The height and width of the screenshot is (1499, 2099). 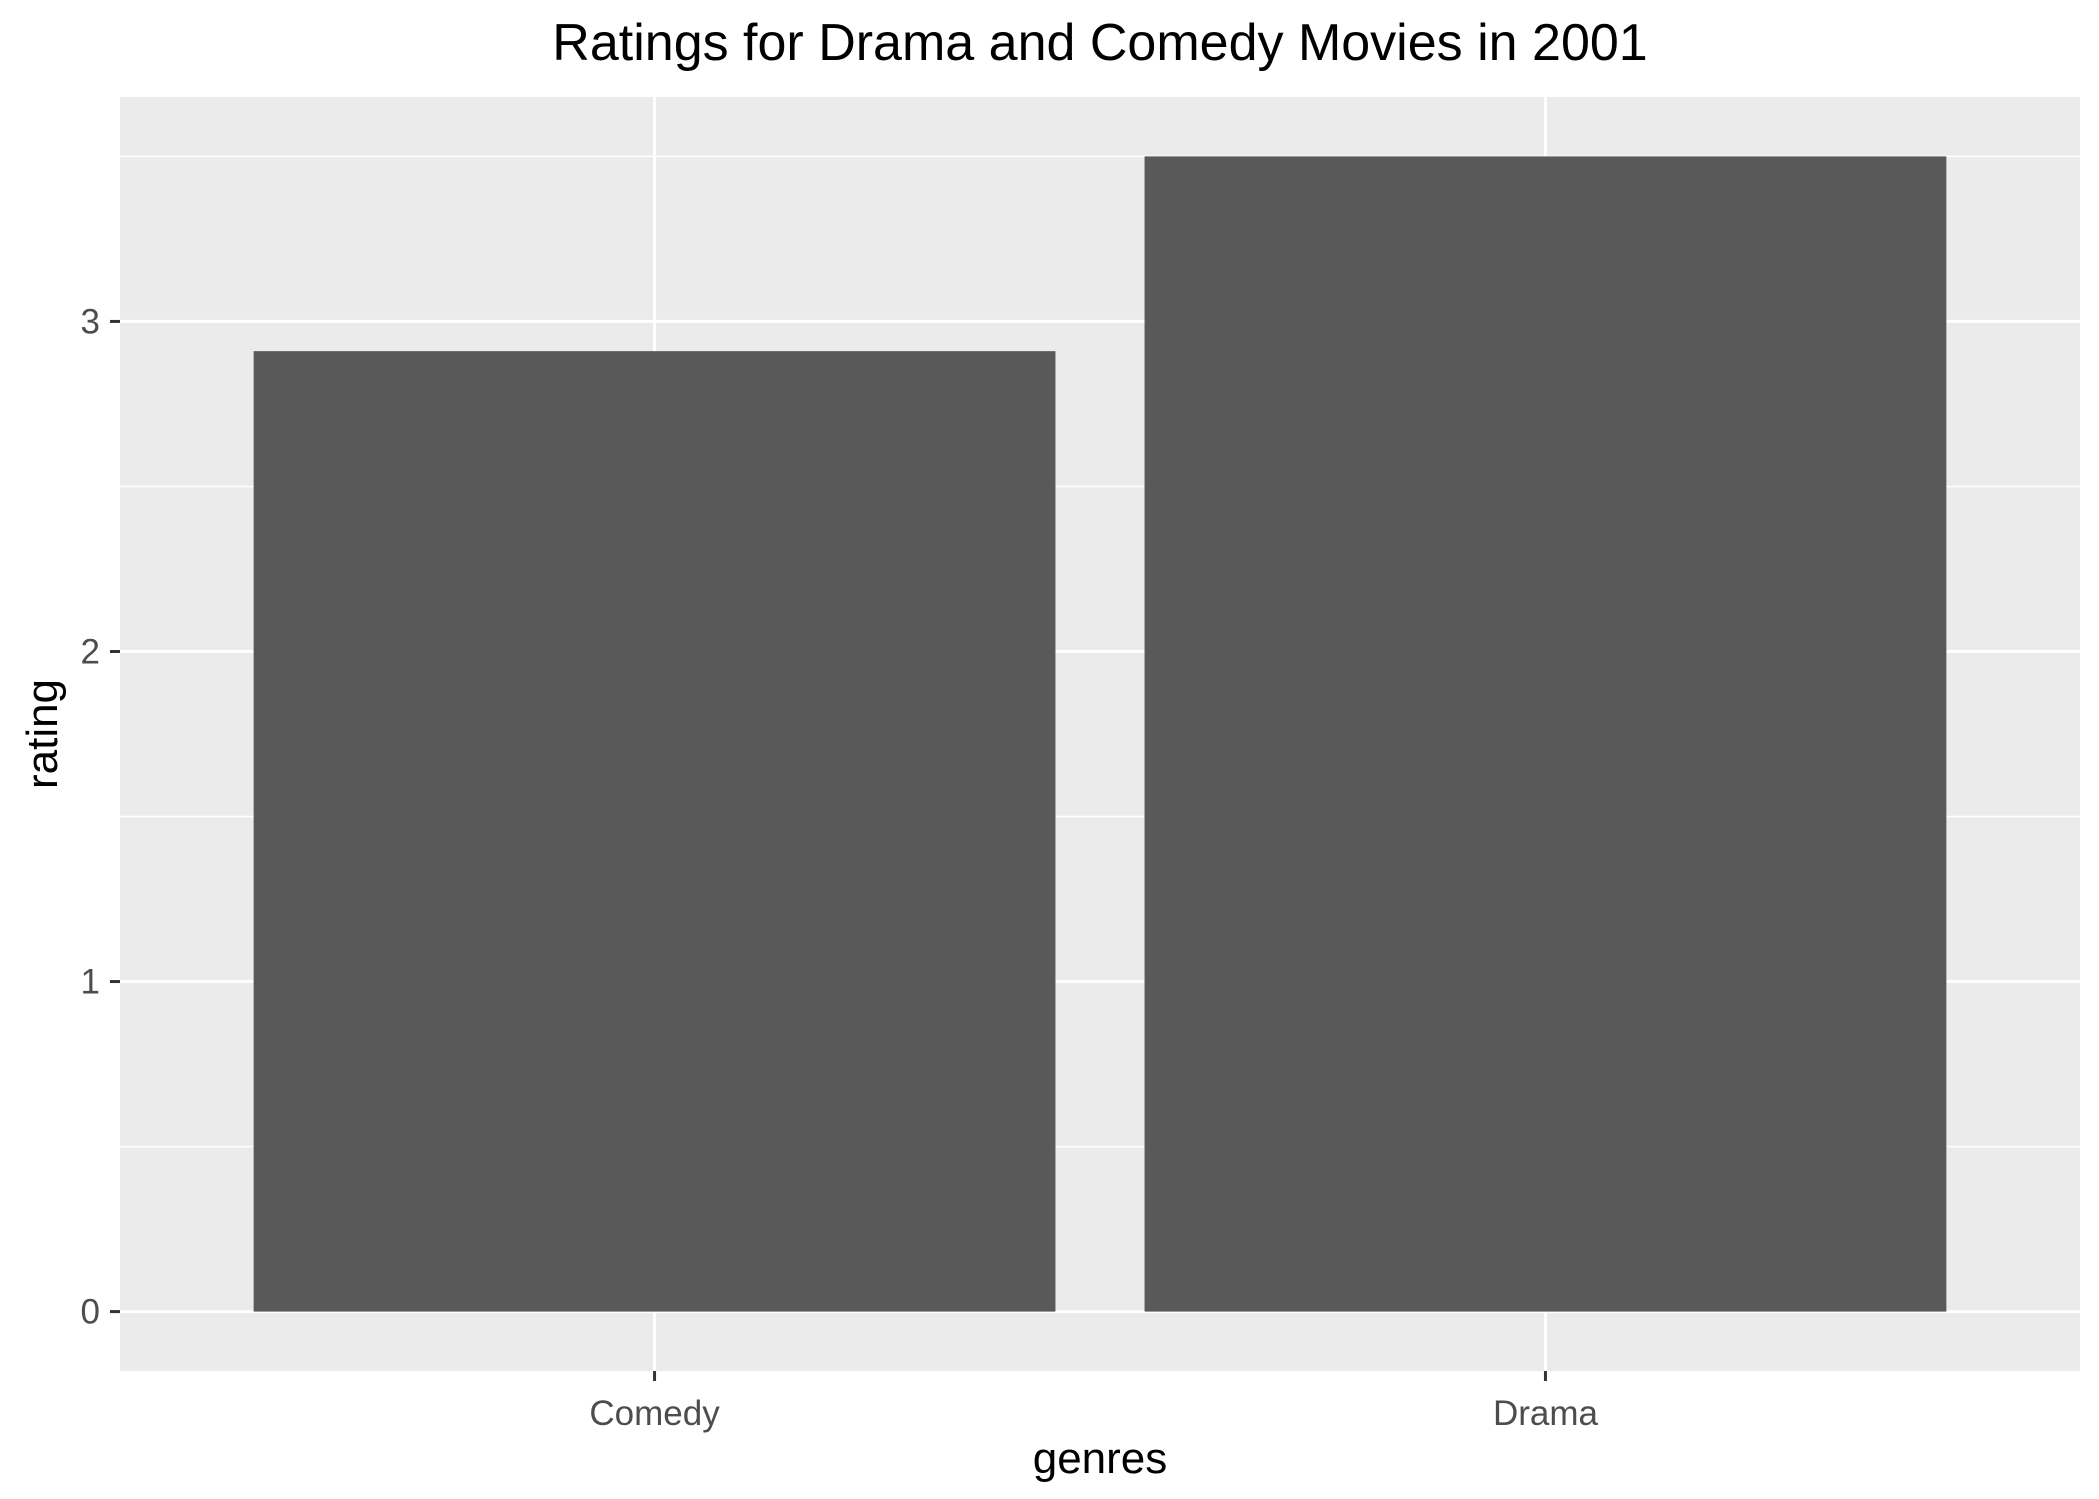 What do you see at coordinates (1093, 1402) in the screenshot?
I see `x-axis: Comedy Drama` at bounding box center [1093, 1402].